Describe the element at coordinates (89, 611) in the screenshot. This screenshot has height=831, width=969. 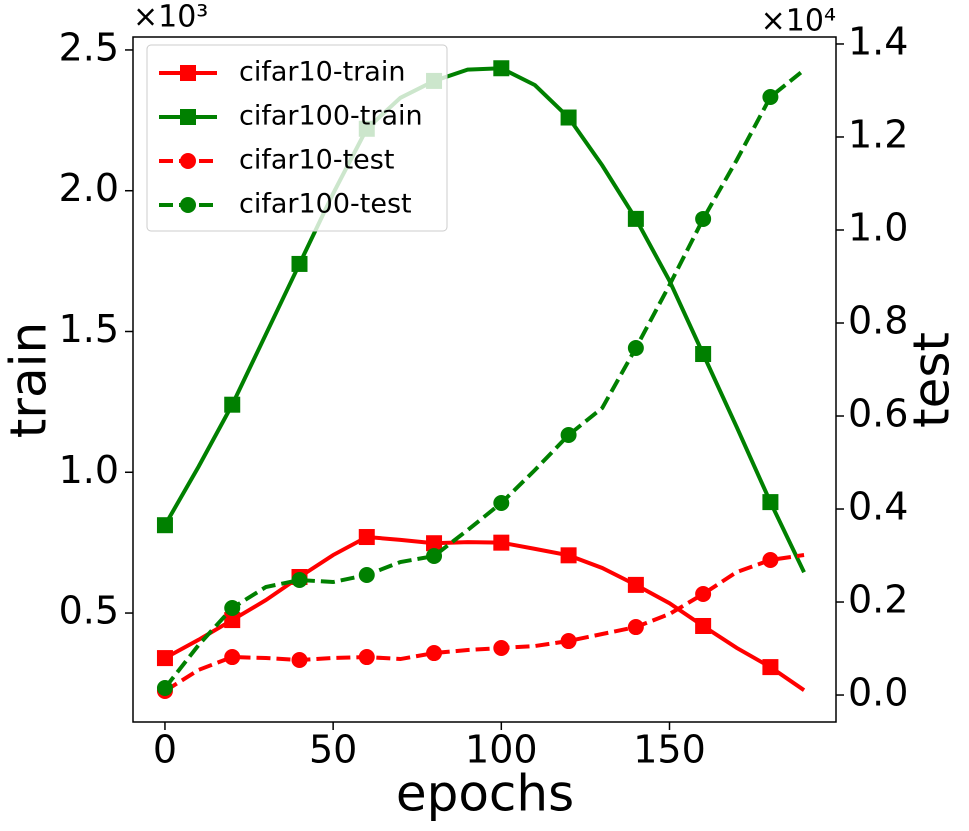
I see `y-tick-label: 0.5` at that location.